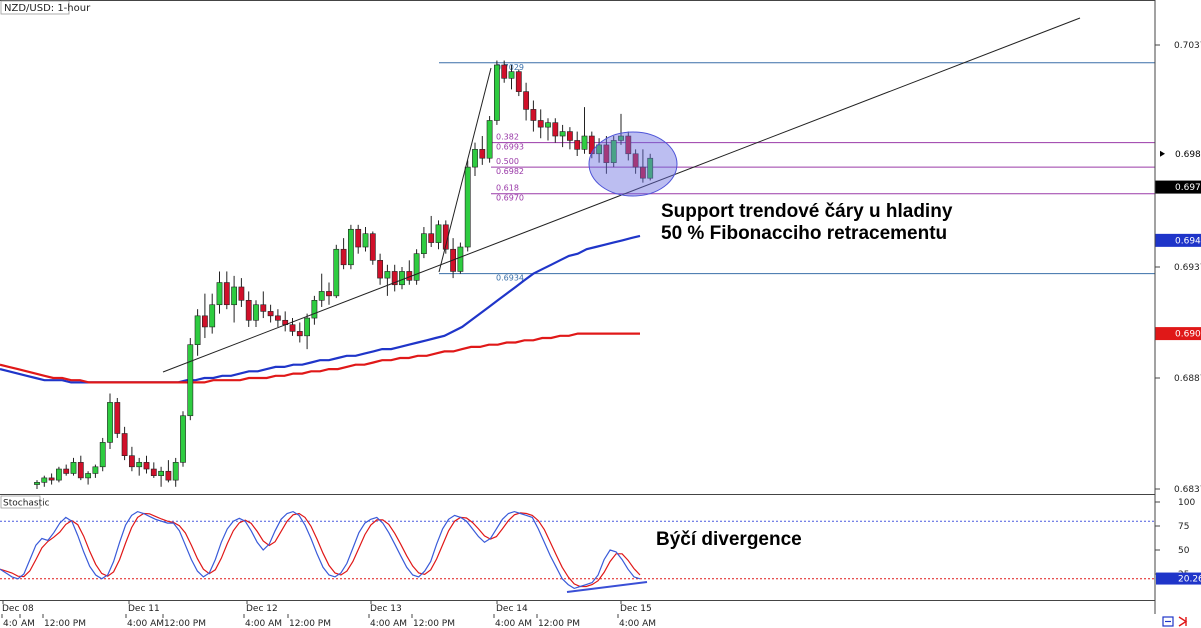 The width and height of the screenshot is (1201, 628). I want to click on stoch-tick-label: 75, so click(1183, 527).